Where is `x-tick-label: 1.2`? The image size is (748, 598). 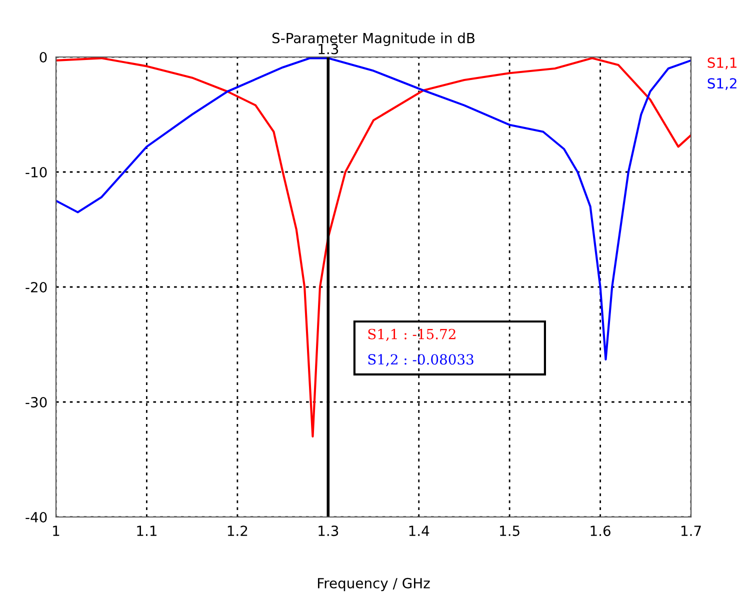
x-tick-label: 1.2 is located at coordinates (238, 531).